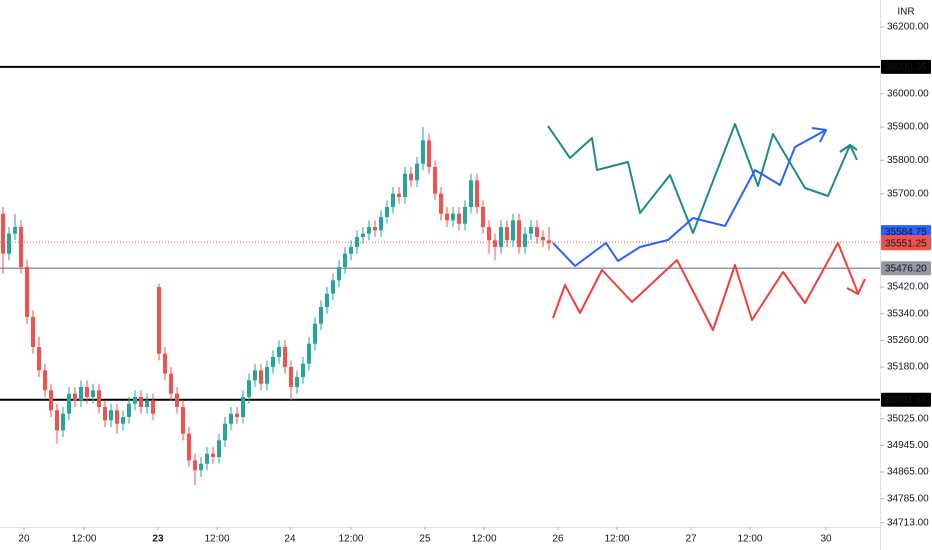 The height and width of the screenshot is (550, 932). What do you see at coordinates (908, 367) in the screenshot?
I see `y-tick-label: 35180.00` at bounding box center [908, 367].